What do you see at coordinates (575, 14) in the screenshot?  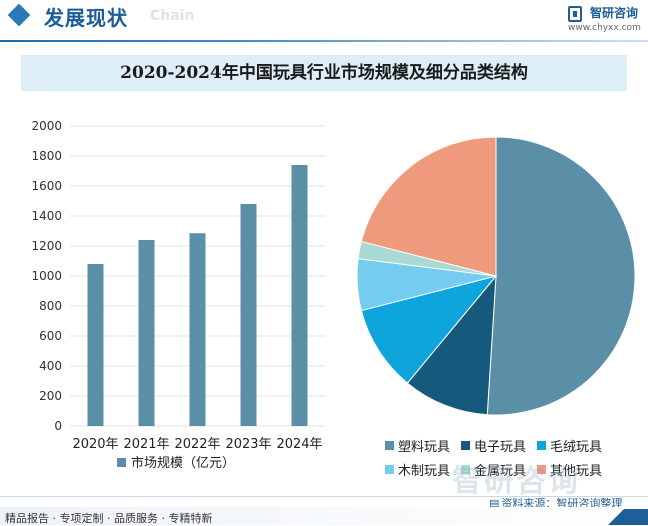 I see `logo-icon` at bounding box center [575, 14].